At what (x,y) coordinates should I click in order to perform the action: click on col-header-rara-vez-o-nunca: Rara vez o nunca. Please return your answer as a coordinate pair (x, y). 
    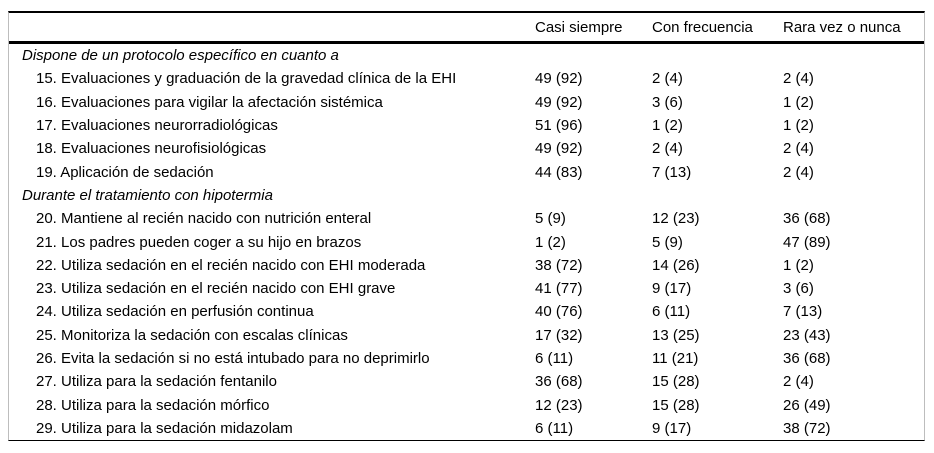
    Looking at the image, I should click on (842, 27).